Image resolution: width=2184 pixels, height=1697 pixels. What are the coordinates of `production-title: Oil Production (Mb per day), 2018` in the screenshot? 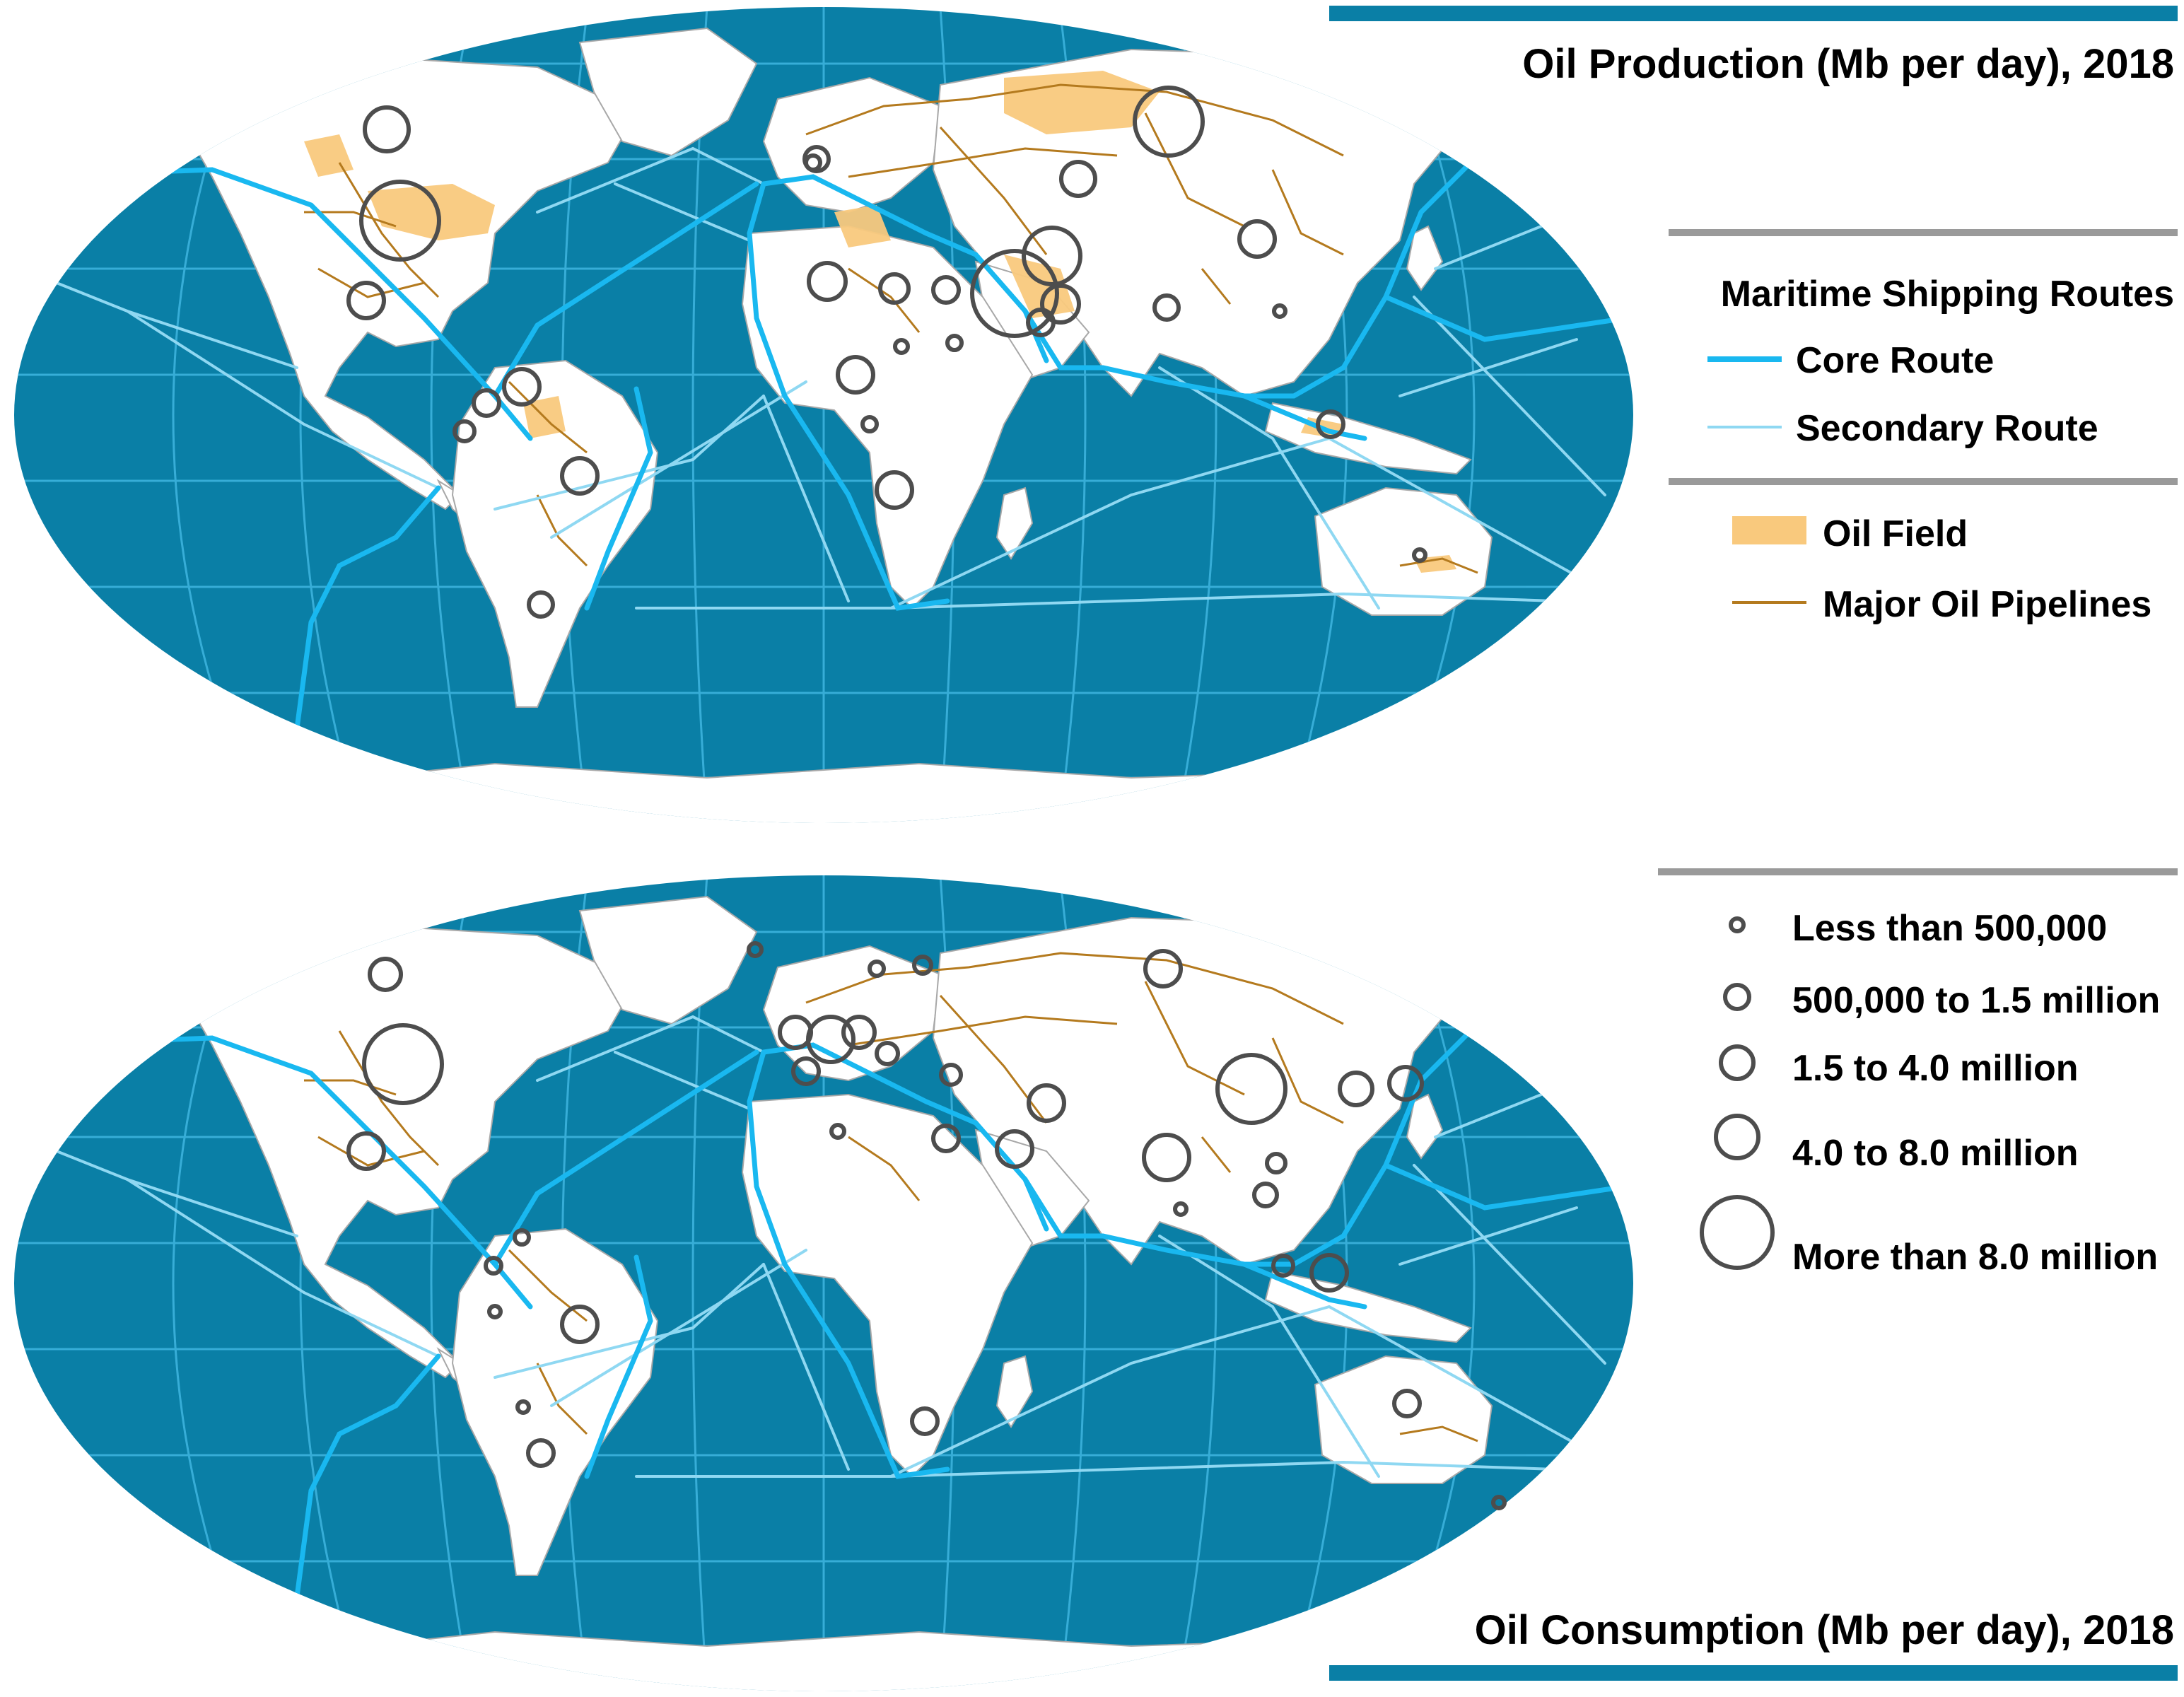 It's located at (1848, 64).